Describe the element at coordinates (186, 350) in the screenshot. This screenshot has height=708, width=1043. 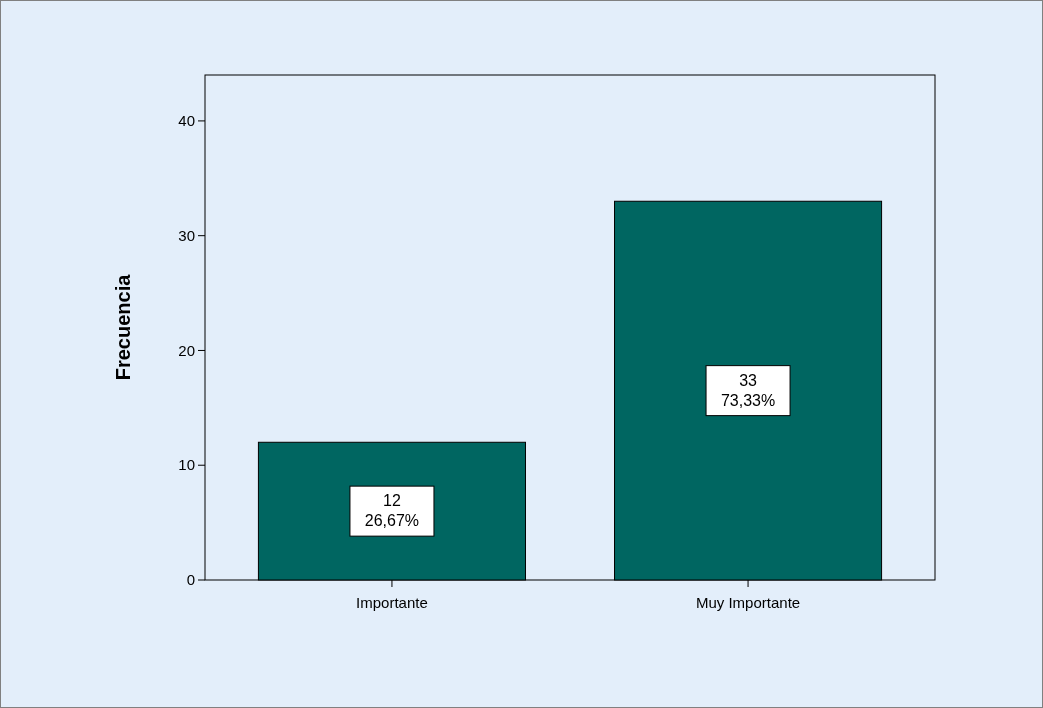
I see `y-tick-label: 20` at that location.